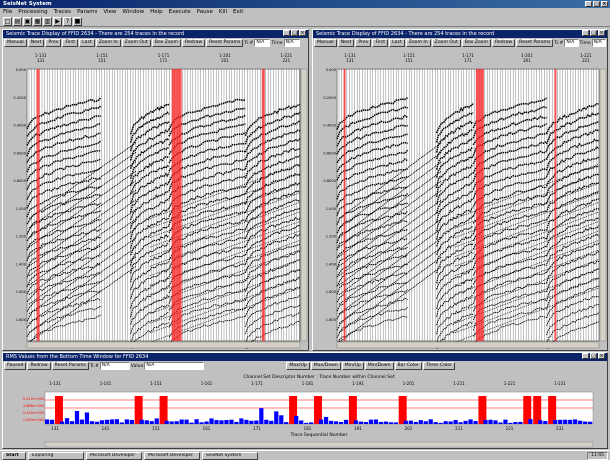 This screenshot has width=610, height=460. I want to click on right-panel-minimize-button: _, so click(585, 33).